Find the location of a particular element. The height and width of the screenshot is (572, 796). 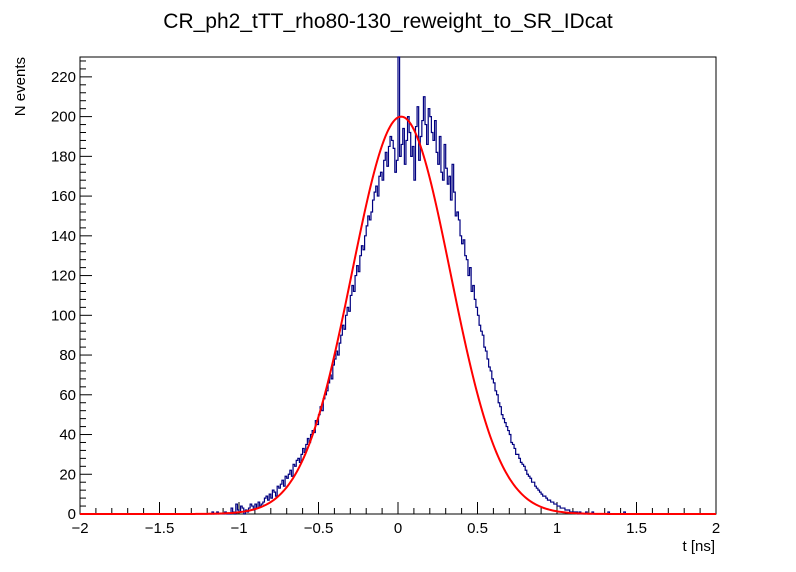

x-tick-label: −1.5 is located at coordinates (160, 528).